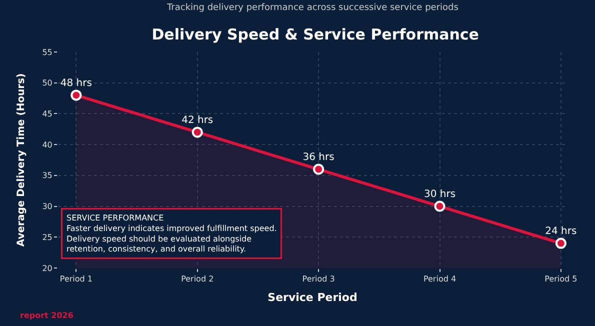 This screenshot has width=595, height=326. I want to click on x-axis-title: Service Period, so click(313, 297).